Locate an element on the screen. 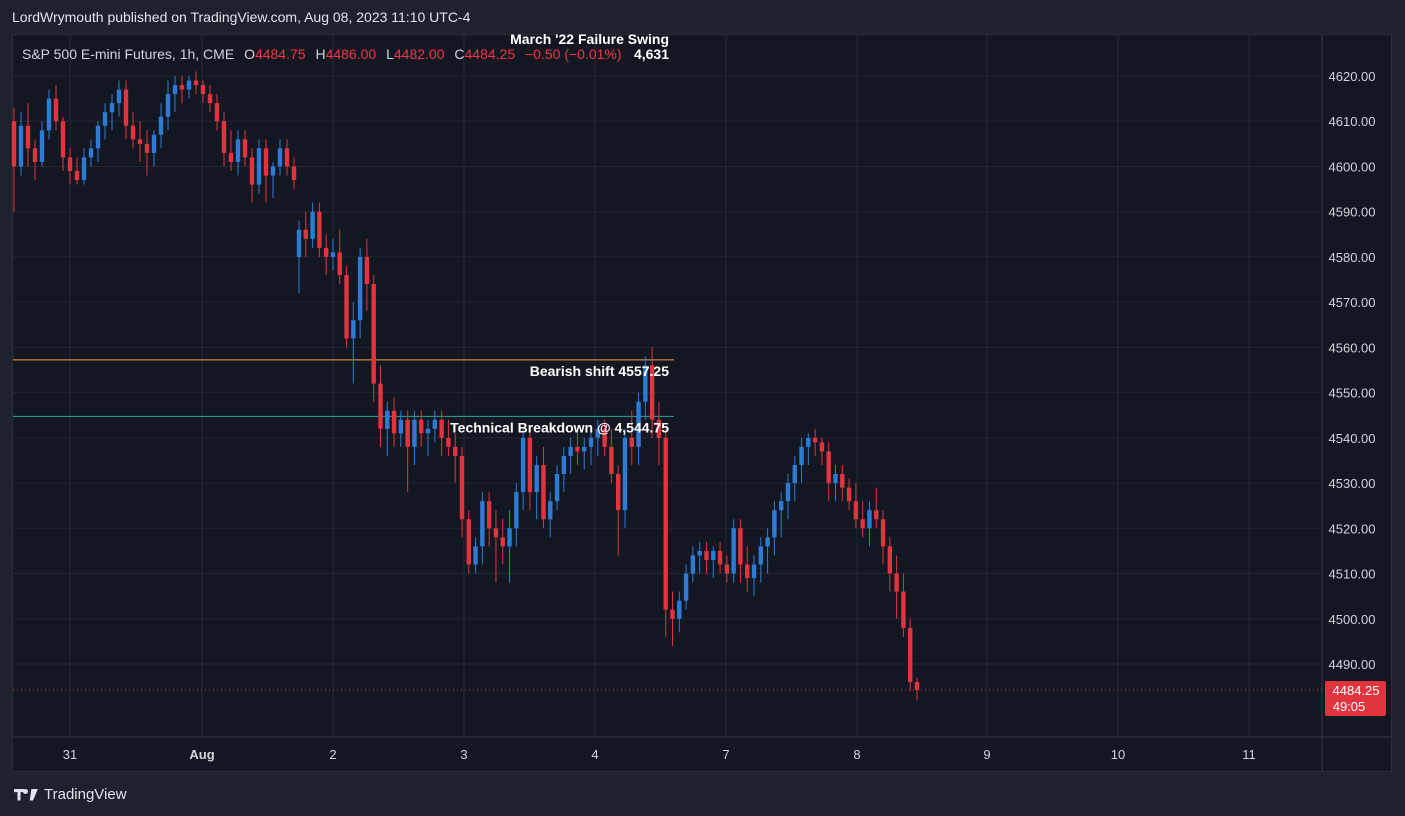 This screenshot has height=816, width=1405. y-tick-label: 4550.00 is located at coordinates (1352, 393).